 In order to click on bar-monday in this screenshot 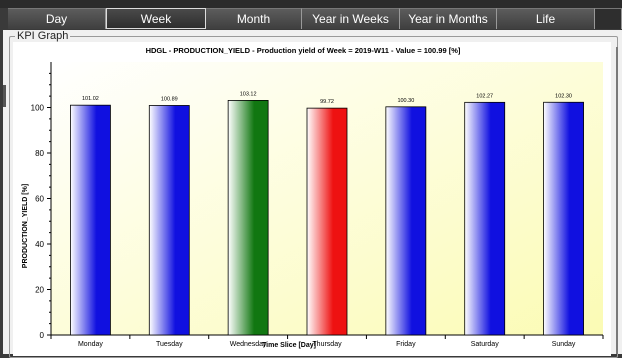, I will do `click(90, 220)`.